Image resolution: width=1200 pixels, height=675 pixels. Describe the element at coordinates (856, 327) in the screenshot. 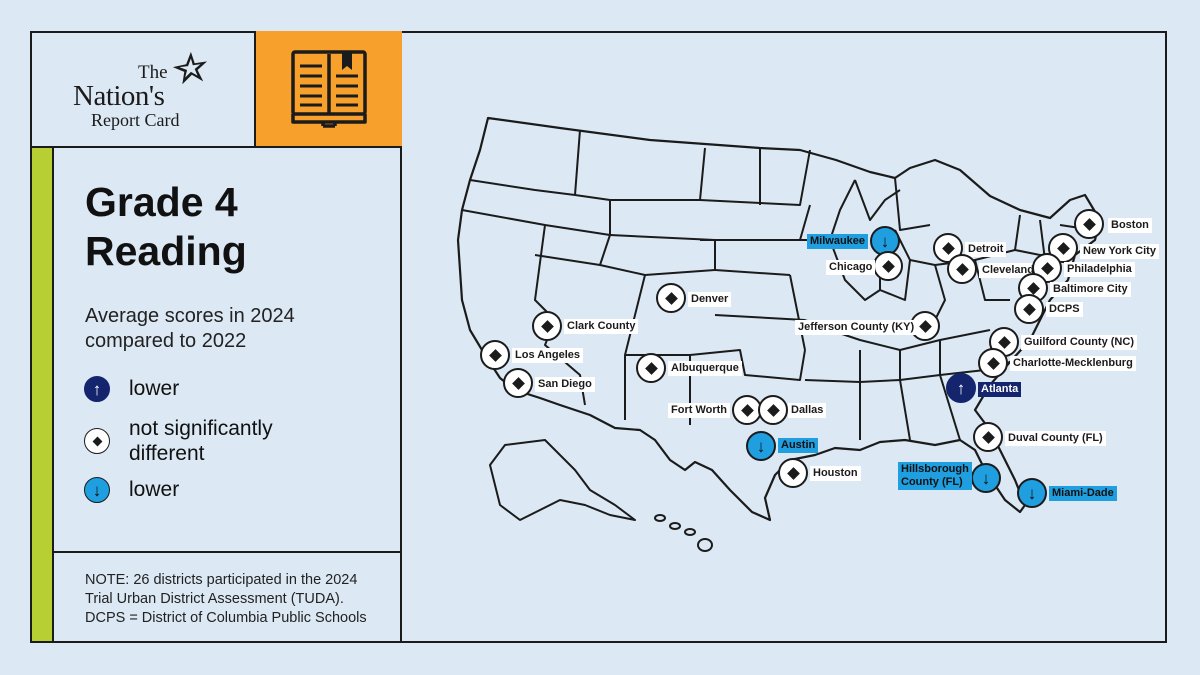

I see `label-jefferson-county-ky: Jefferson County (KY)` at that location.